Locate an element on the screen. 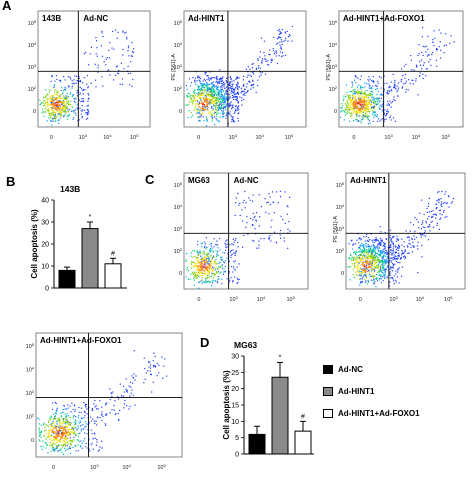  flow-plot-title: 143B is located at coordinates (51, 18).